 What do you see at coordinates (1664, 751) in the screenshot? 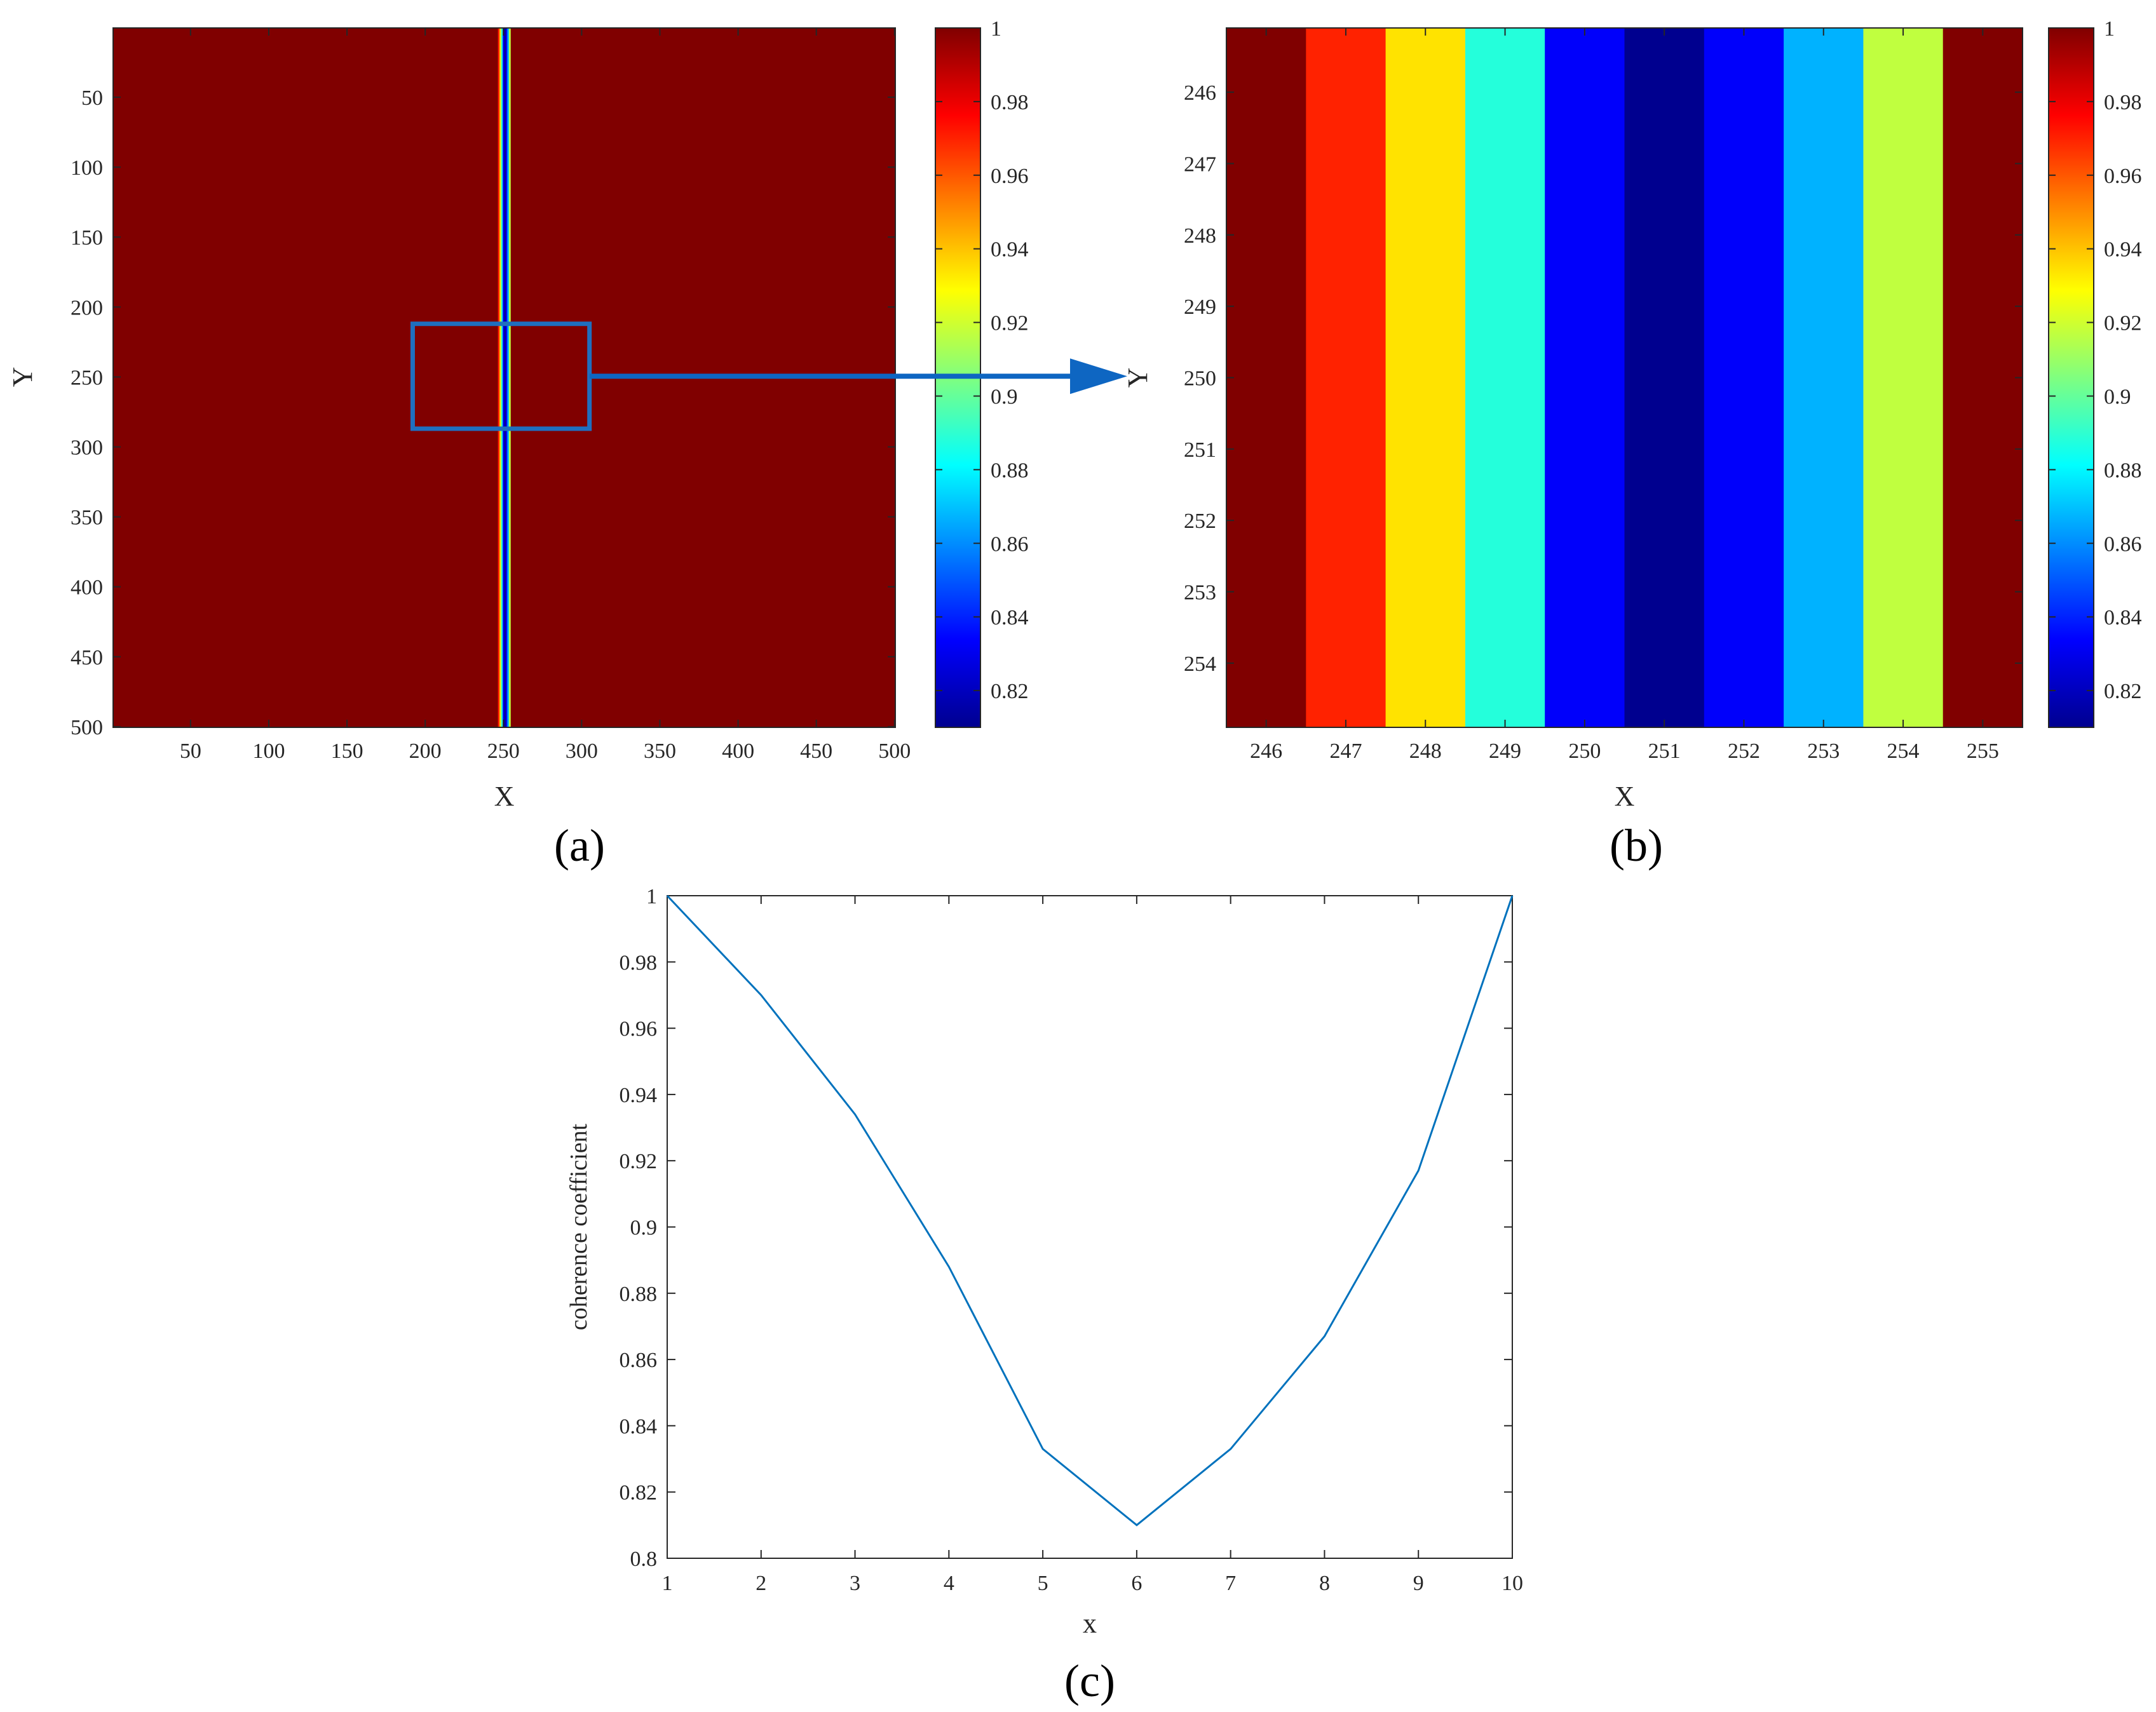
I see `panel-b-xtick-label: 251` at bounding box center [1664, 751].